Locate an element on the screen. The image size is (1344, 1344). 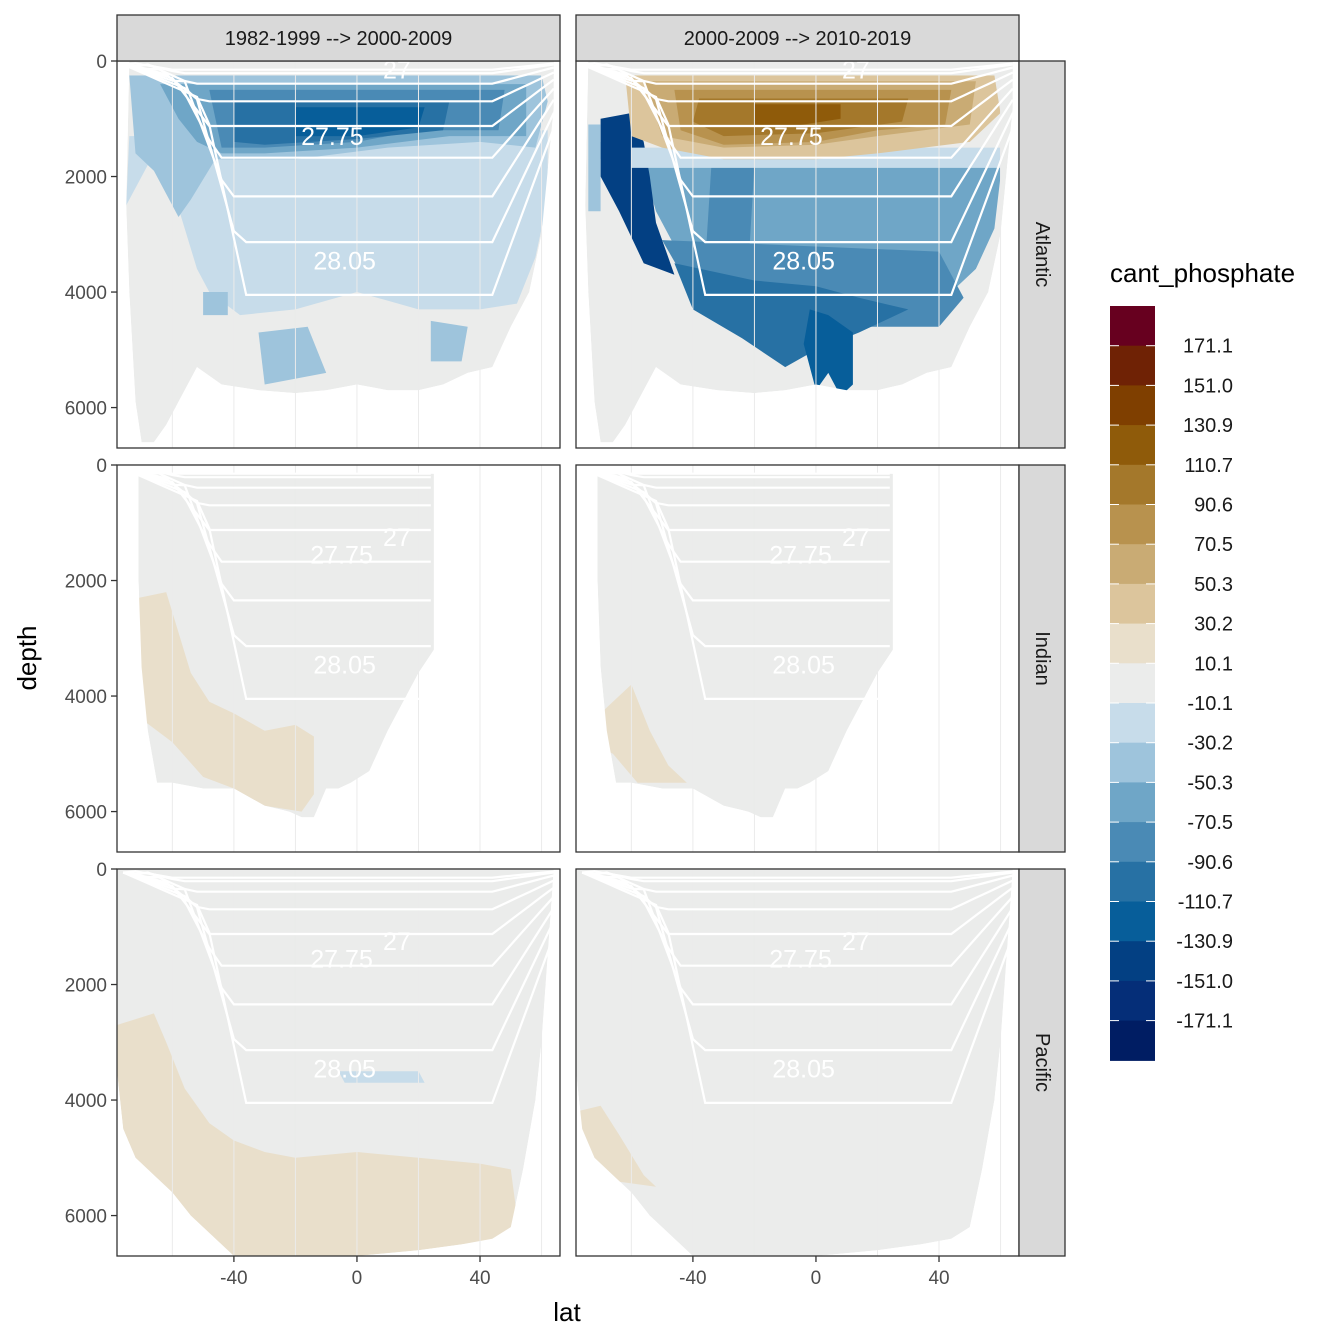
legend-label: 171.1 is located at coordinates (1208, 347).